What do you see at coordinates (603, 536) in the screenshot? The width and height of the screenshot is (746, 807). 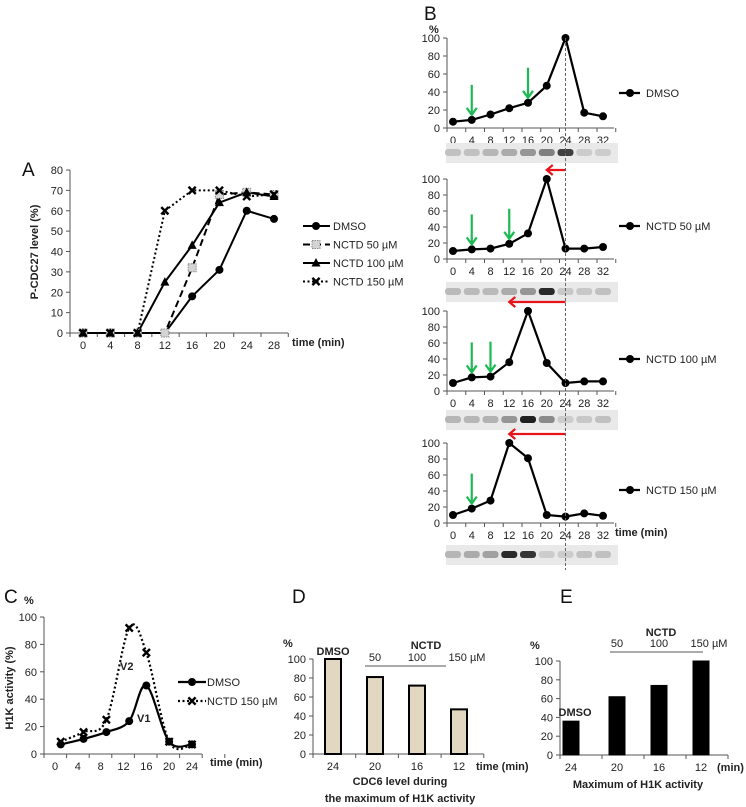 I see `panel-b-3-x-tick-label: 32` at bounding box center [603, 536].